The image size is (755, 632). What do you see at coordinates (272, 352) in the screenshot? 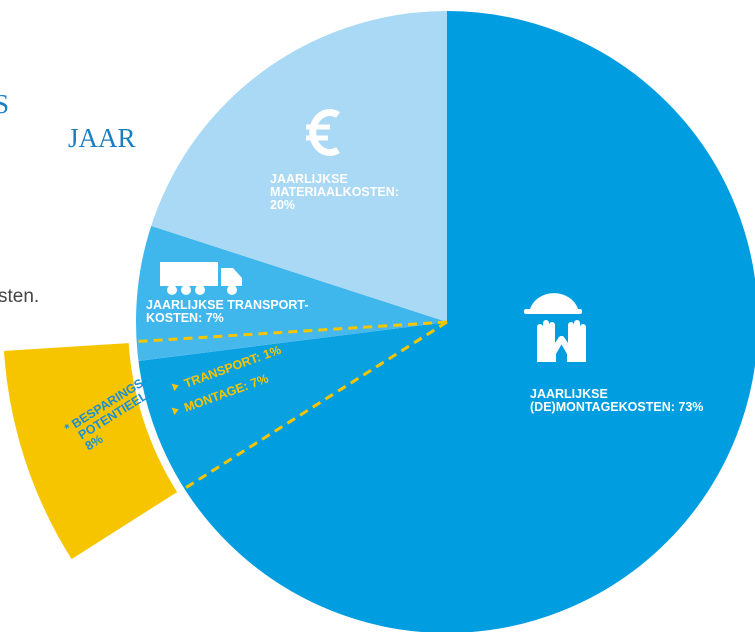
I see `breakdown-value: 1%` at bounding box center [272, 352].